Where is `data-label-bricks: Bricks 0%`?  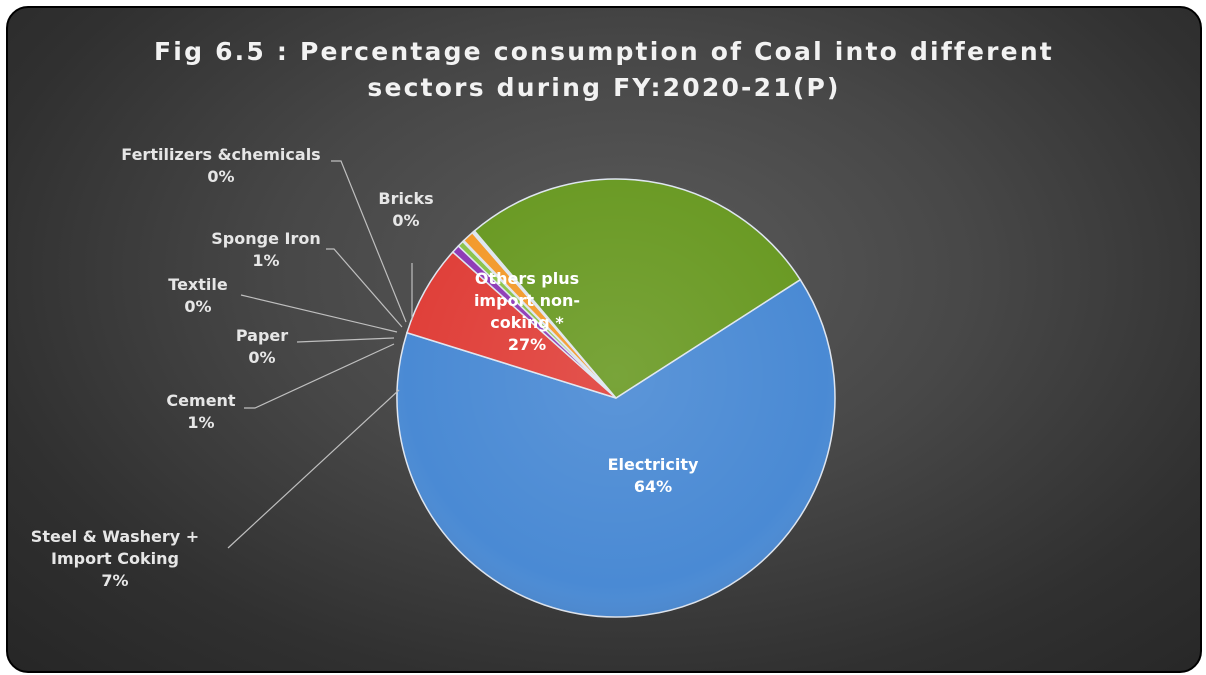 data-label-bricks: Bricks 0% is located at coordinates (405, 209).